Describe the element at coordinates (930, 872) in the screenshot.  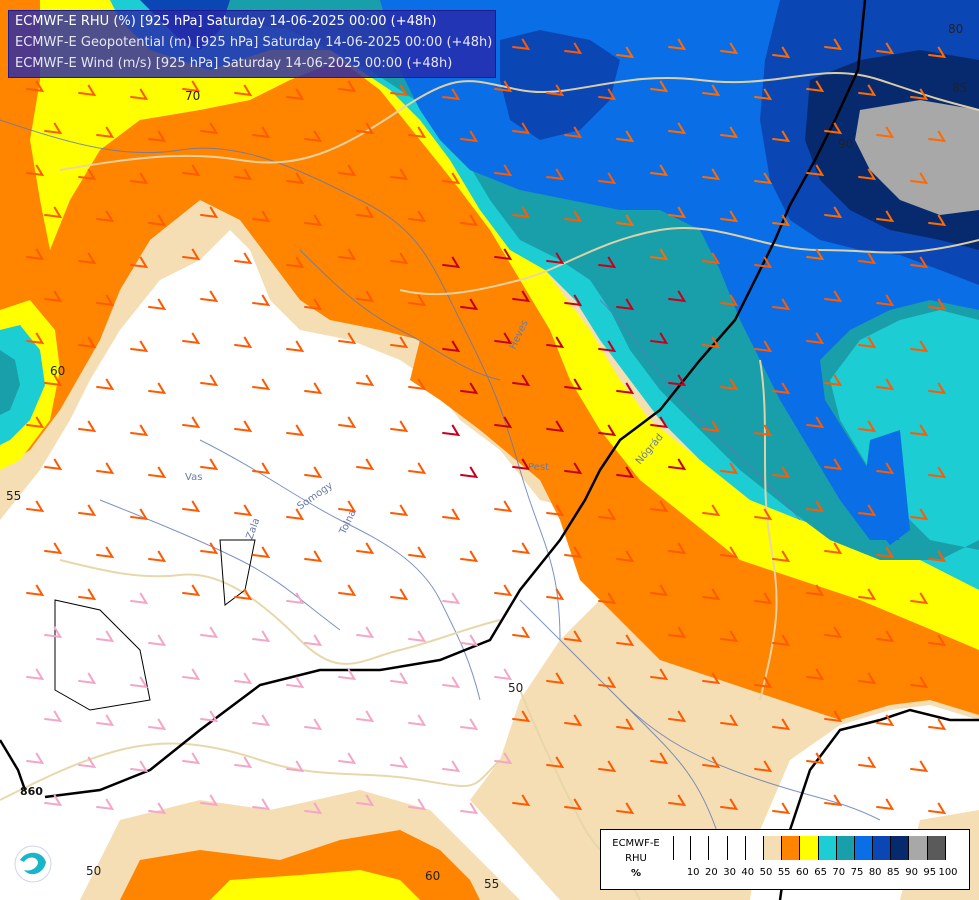
I see `legend-tick: 95` at that location.